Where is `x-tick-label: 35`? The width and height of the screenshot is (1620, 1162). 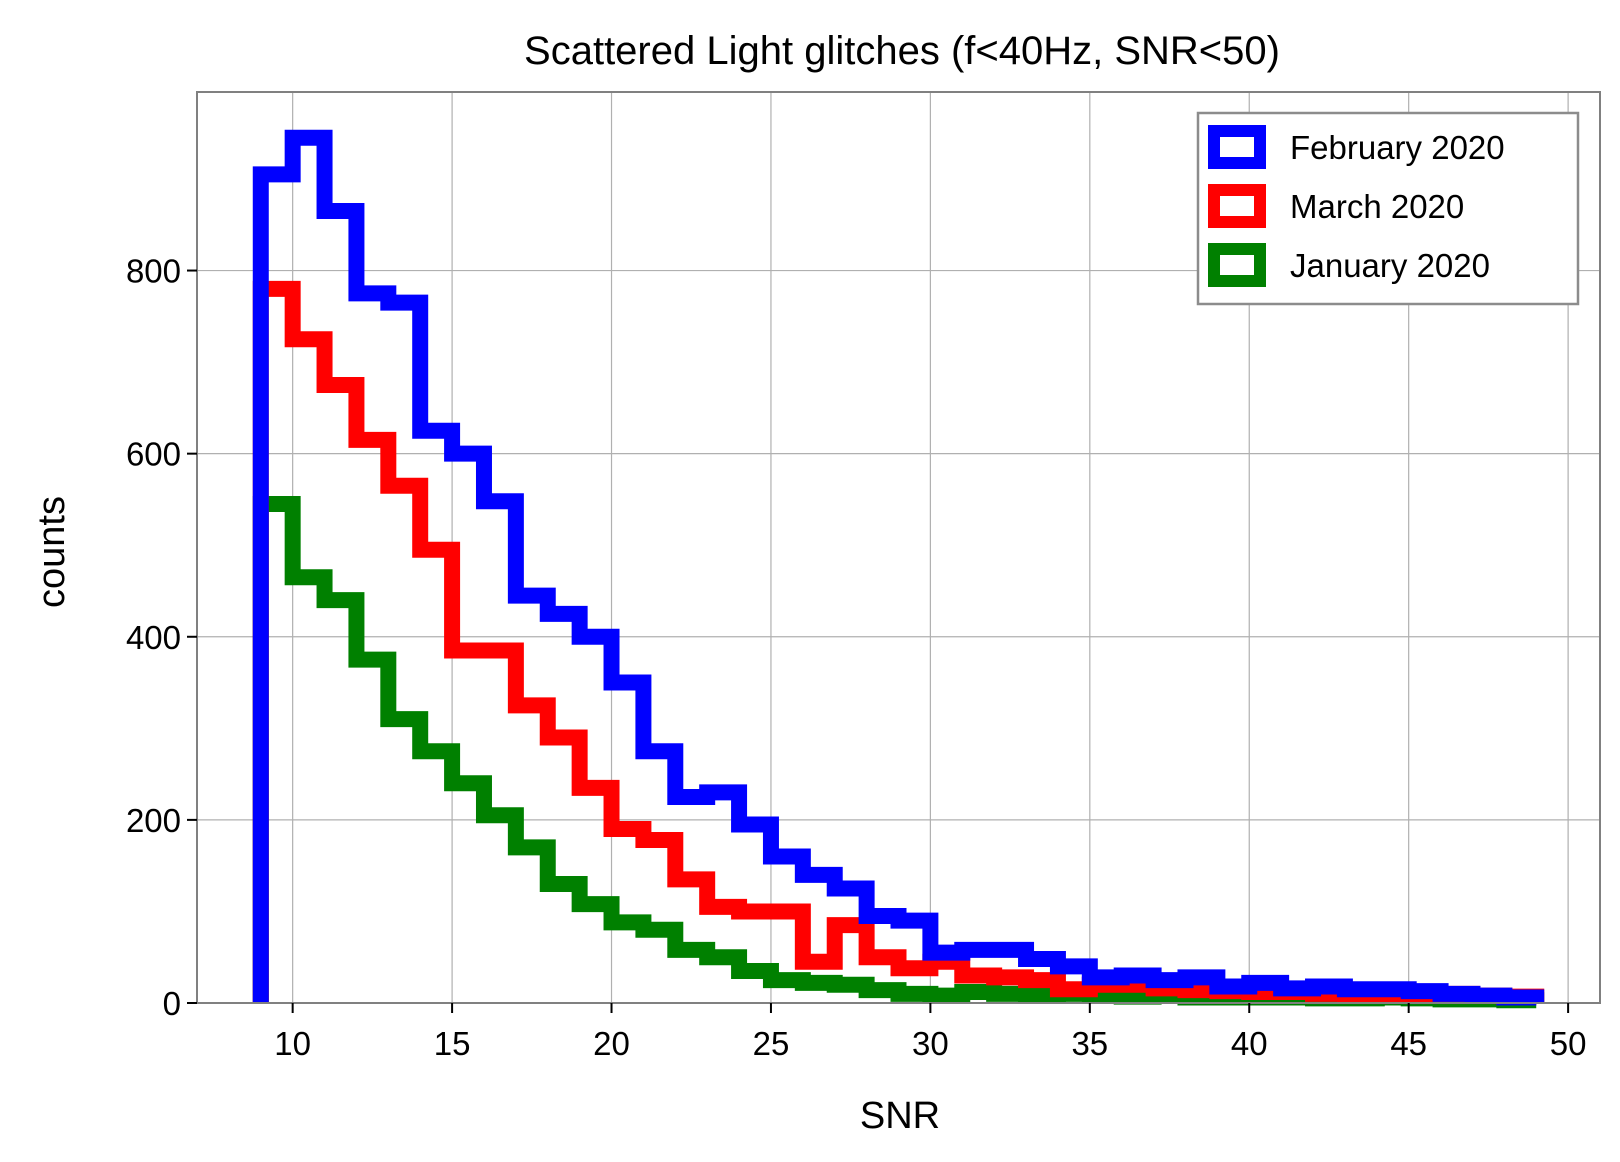 x-tick-label: 35 is located at coordinates (1089, 1043).